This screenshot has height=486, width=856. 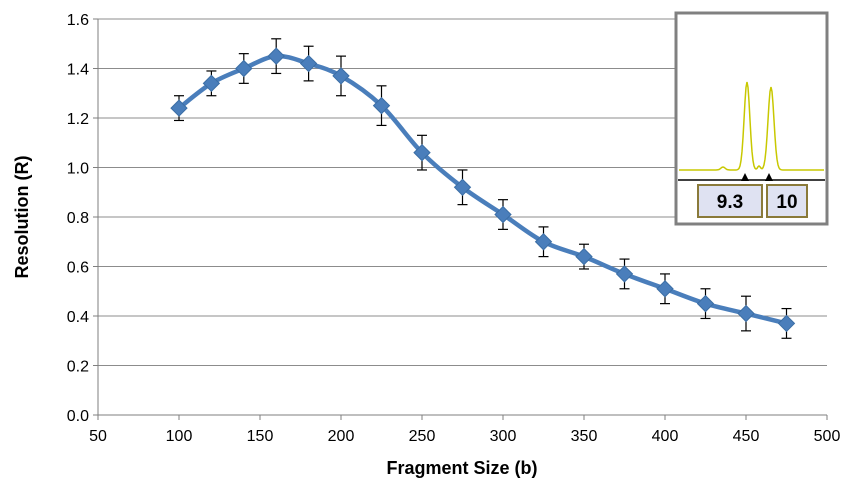 I want to click on y-tick-labels: 0.0 0.2 0.4 0.6 0.8 1.0 1.2 1.4 1.6, so click(x=78, y=218).